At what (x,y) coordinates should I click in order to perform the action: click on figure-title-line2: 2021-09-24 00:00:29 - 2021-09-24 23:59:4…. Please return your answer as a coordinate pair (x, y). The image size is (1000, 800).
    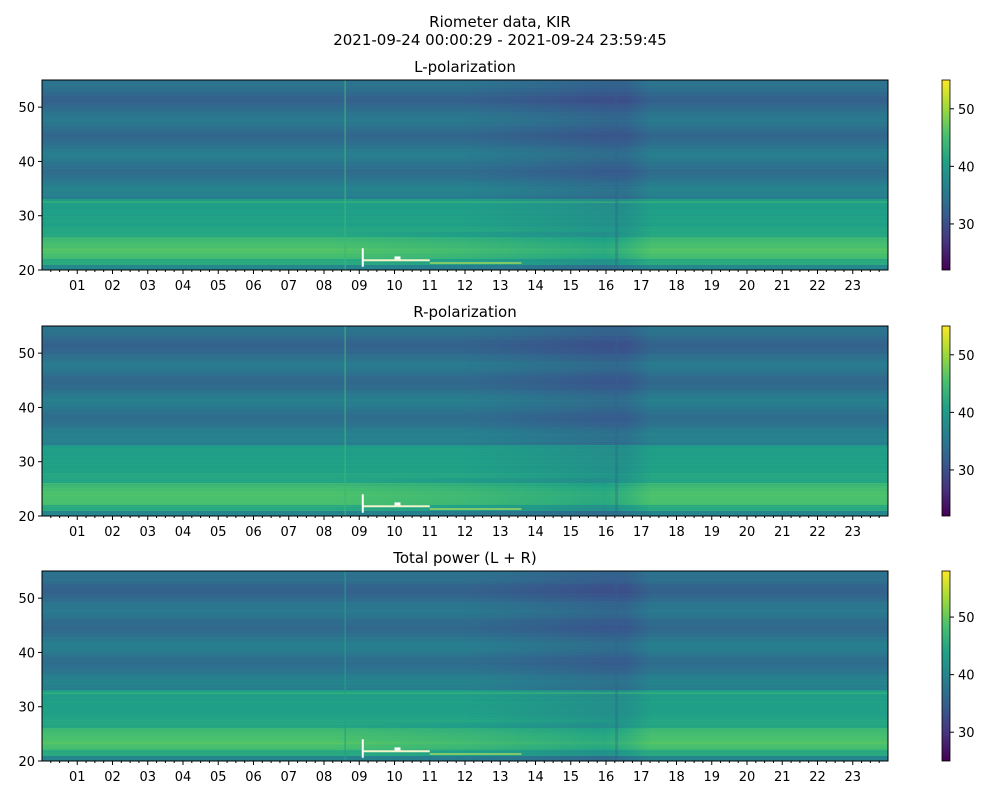
    Looking at the image, I should click on (500, 40).